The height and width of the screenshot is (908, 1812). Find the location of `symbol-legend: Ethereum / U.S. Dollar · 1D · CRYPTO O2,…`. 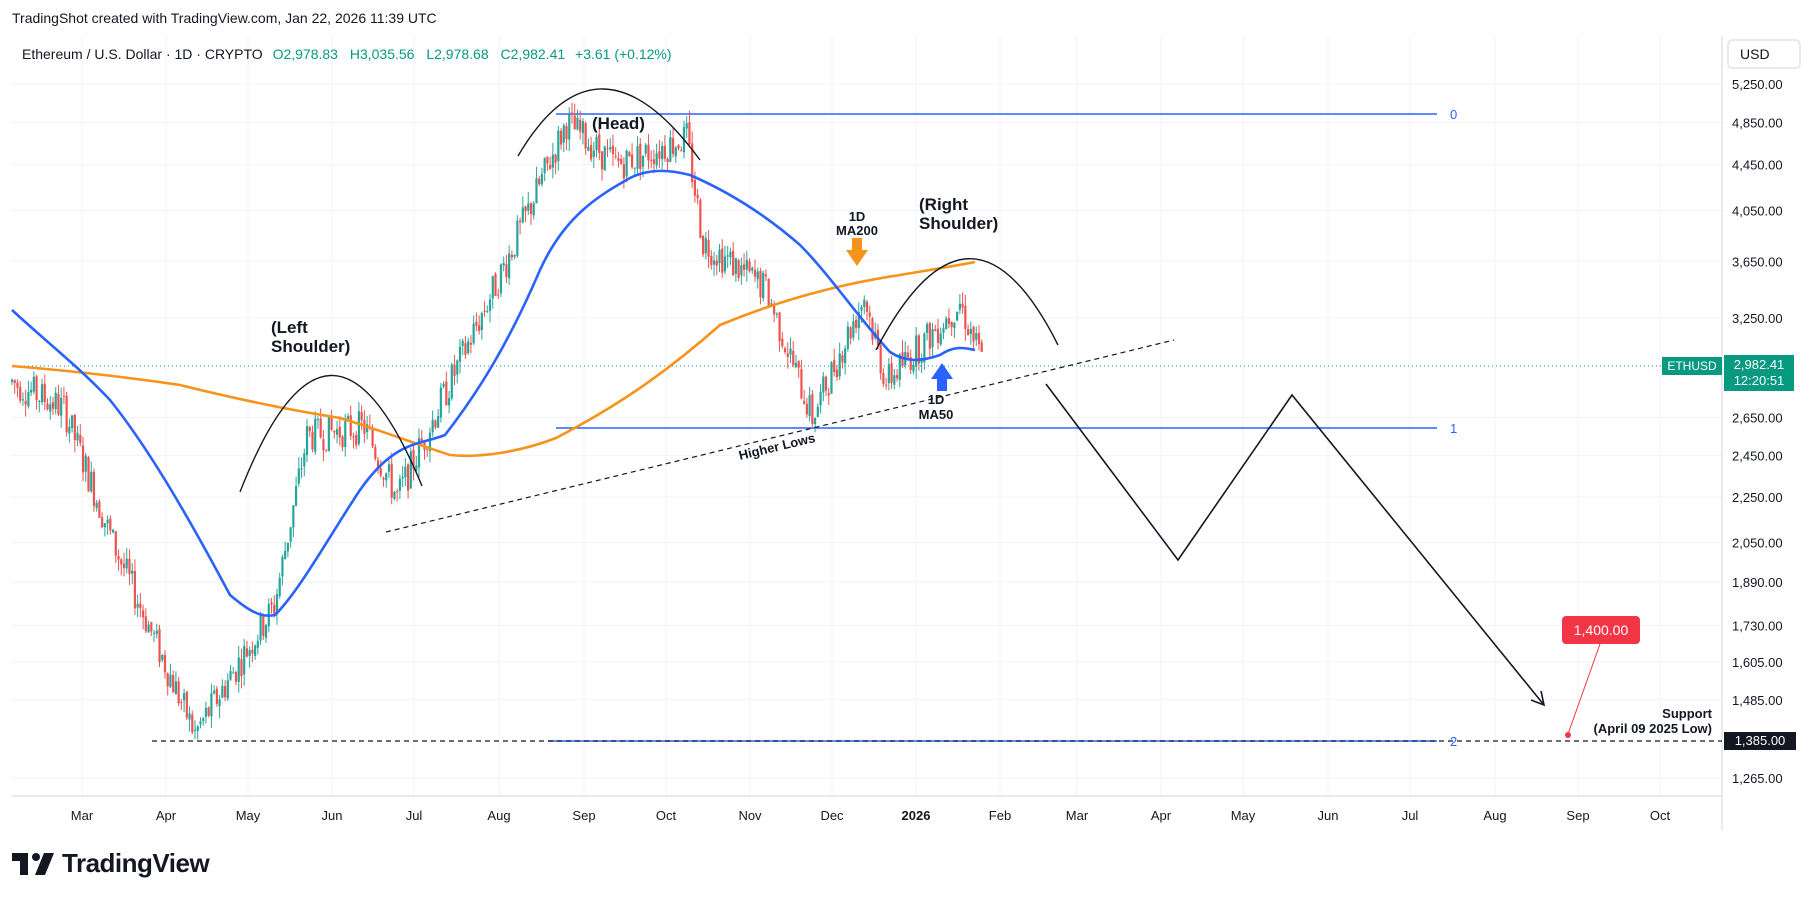

symbol-legend: Ethereum / U.S. Dollar · 1D · CRYPTO O2,… is located at coordinates (347, 54).